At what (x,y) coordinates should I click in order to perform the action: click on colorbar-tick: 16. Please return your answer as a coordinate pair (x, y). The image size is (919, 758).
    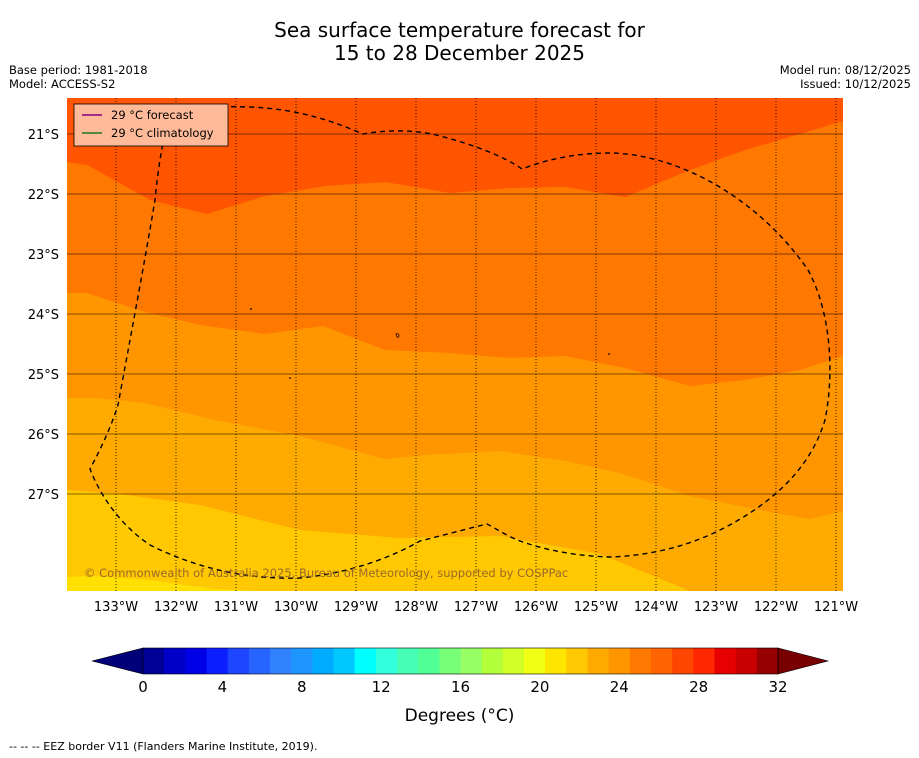
    Looking at the image, I should click on (460, 687).